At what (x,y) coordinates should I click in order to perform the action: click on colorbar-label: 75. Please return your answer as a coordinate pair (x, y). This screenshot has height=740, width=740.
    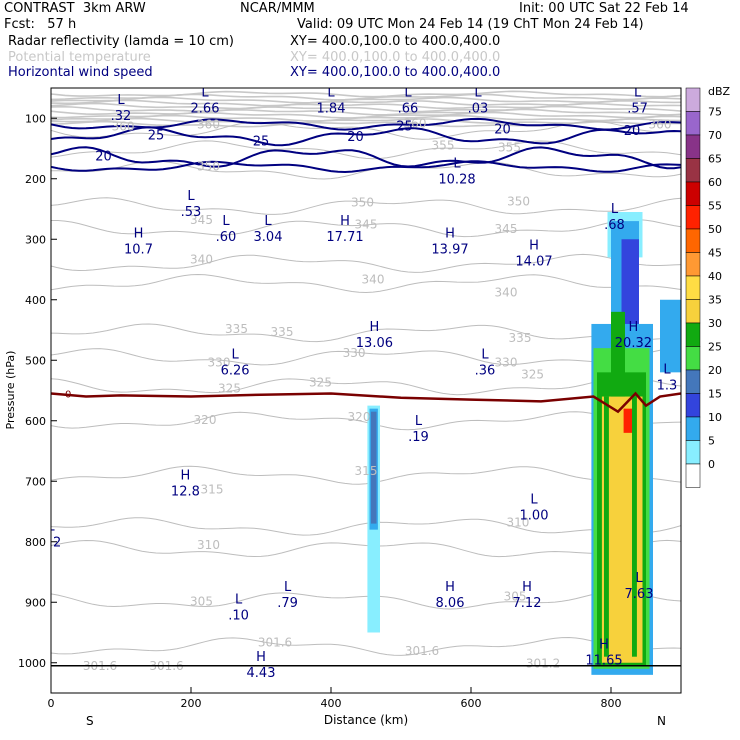
    Looking at the image, I should click on (715, 112).